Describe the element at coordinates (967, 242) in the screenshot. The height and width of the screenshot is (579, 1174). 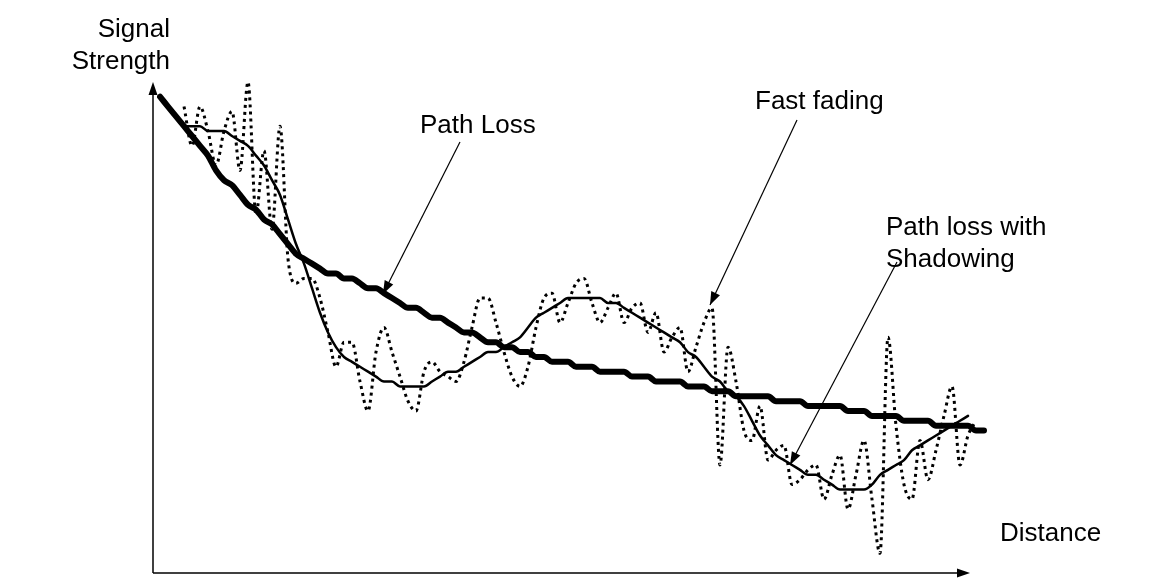
I see `annotation: Path loss with Shadowing` at that location.